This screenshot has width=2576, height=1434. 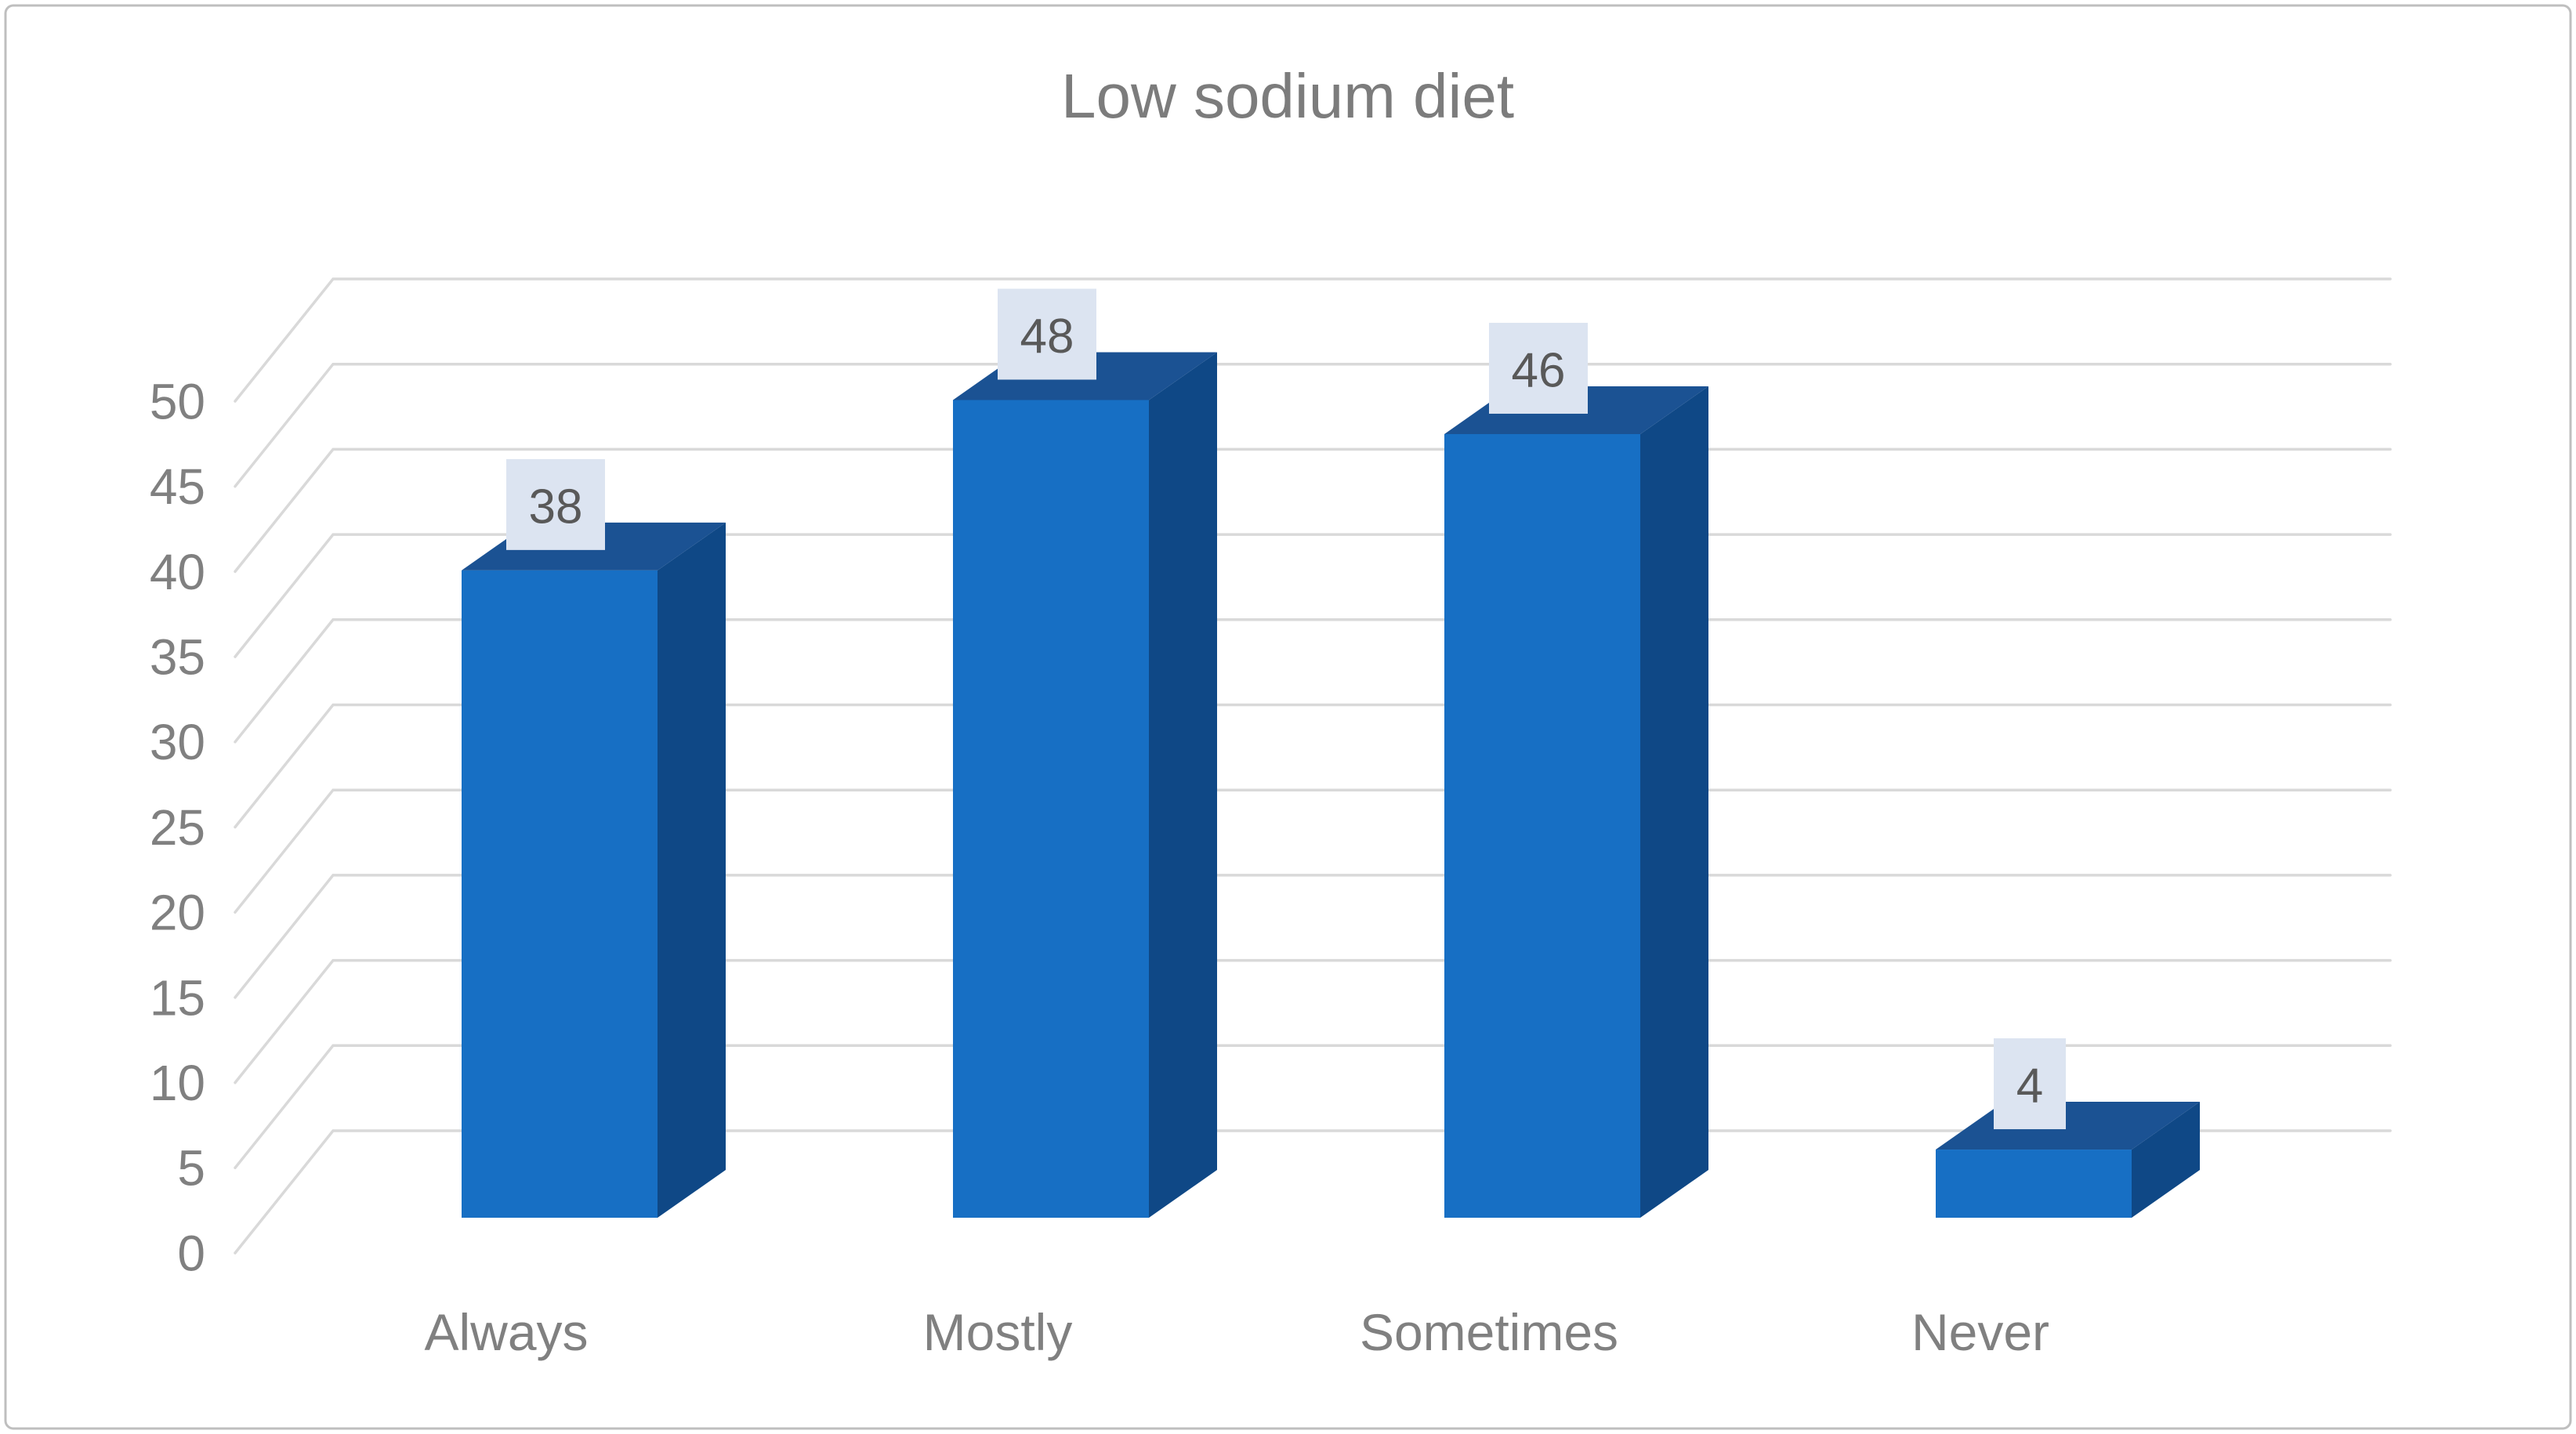 I want to click on category-label-always: Always, so click(x=506, y=1332).